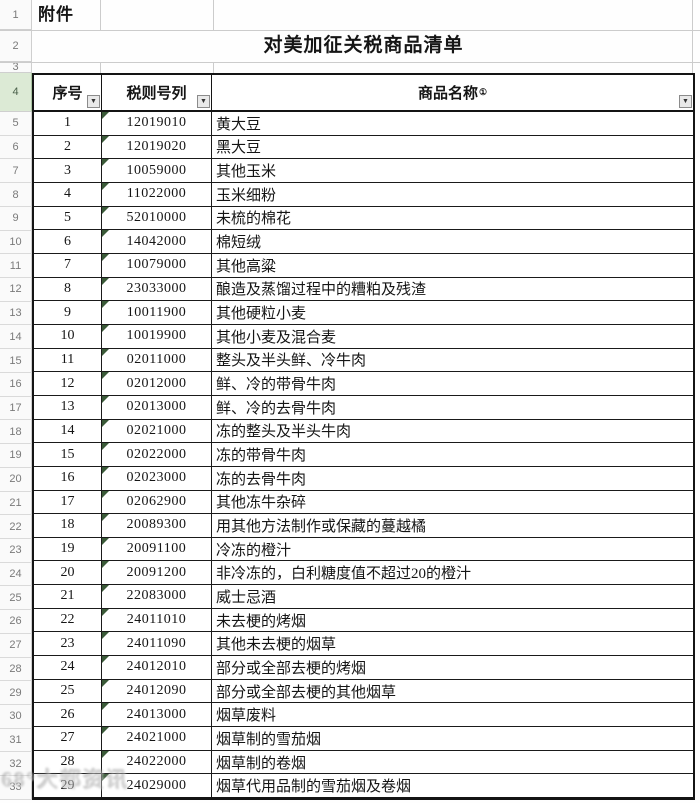 The image size is (700, 803). What do you see at coordinates (68, 312) in the screenshot?
I see `cell-serial-number: 9` at bounding box center [68, 312].